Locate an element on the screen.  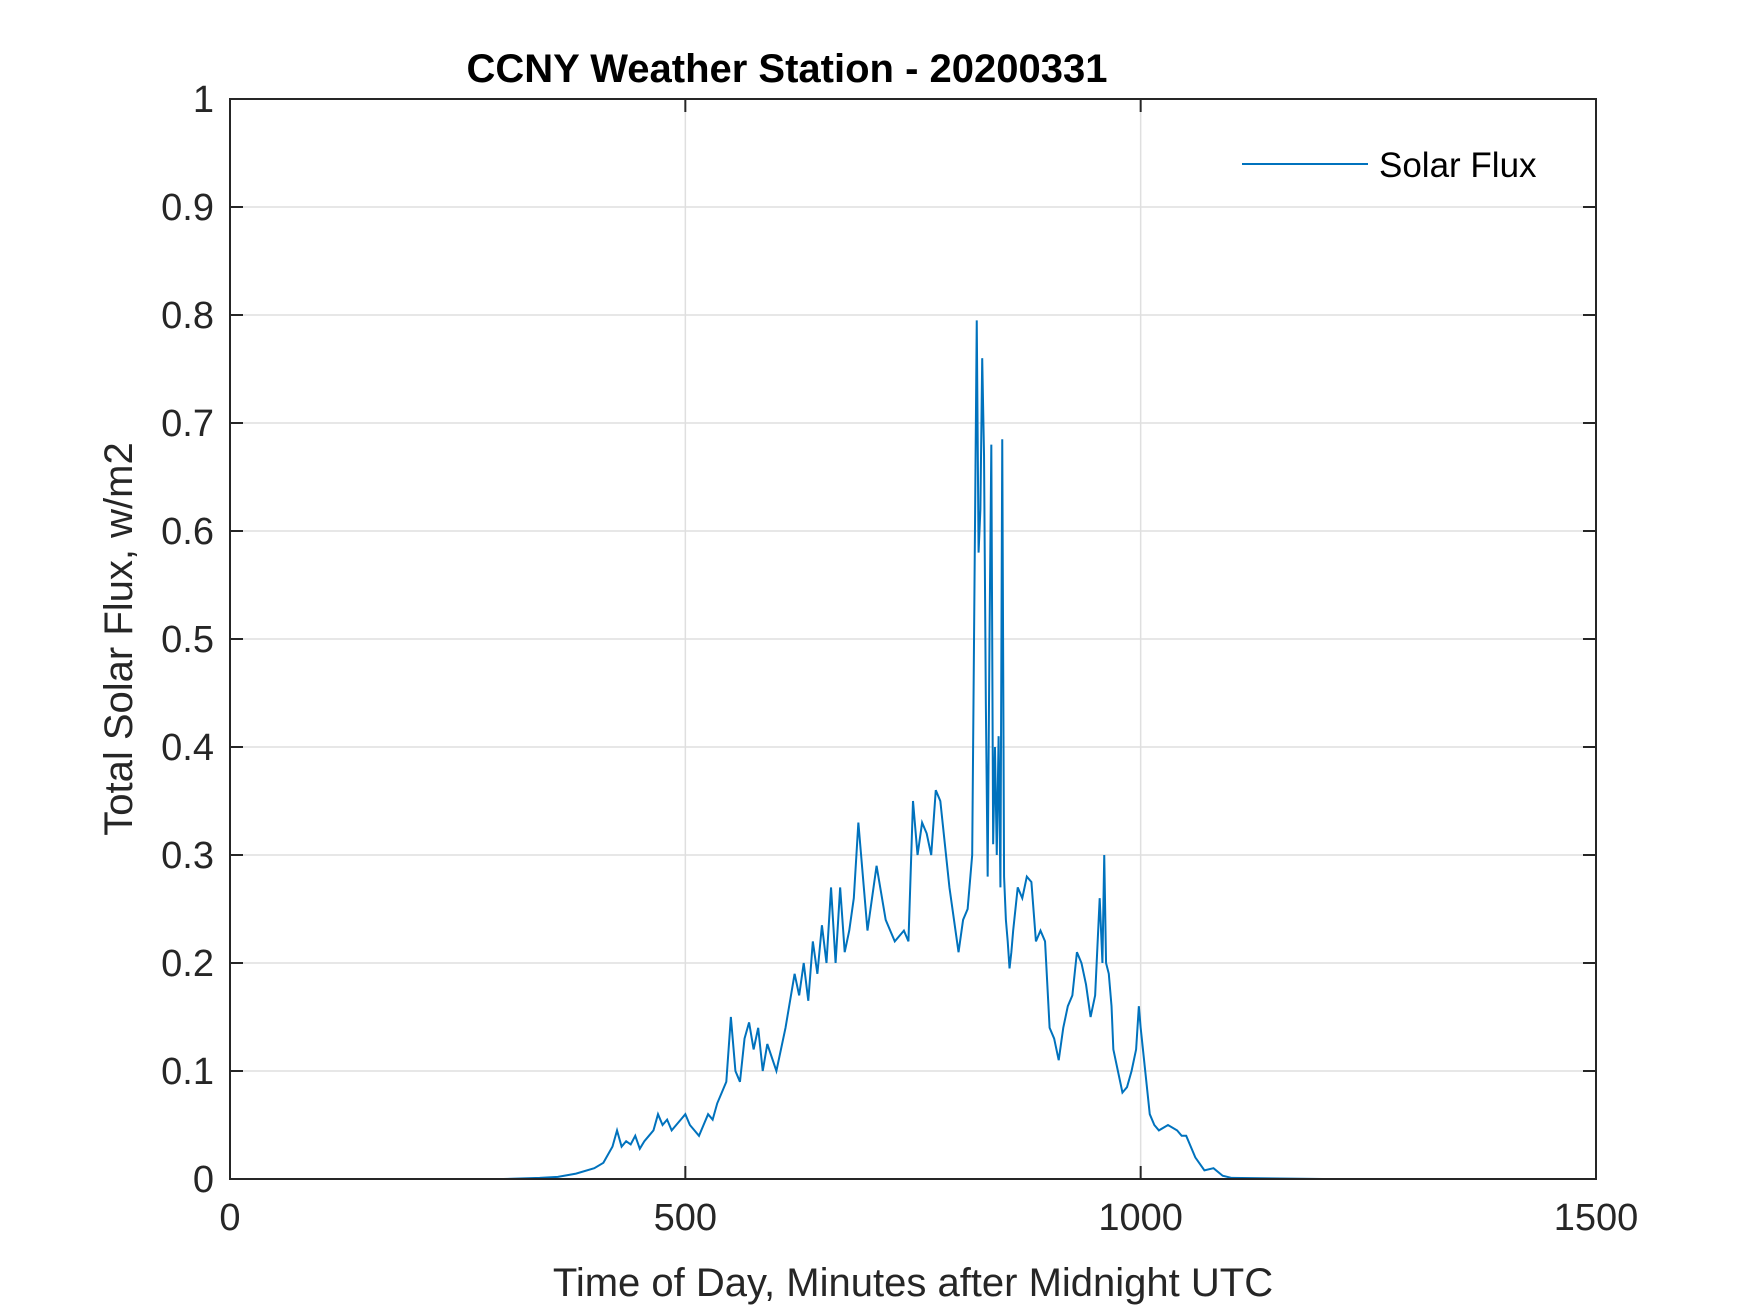
y-tick-label: 0 is located at coordinates (203, 1180).